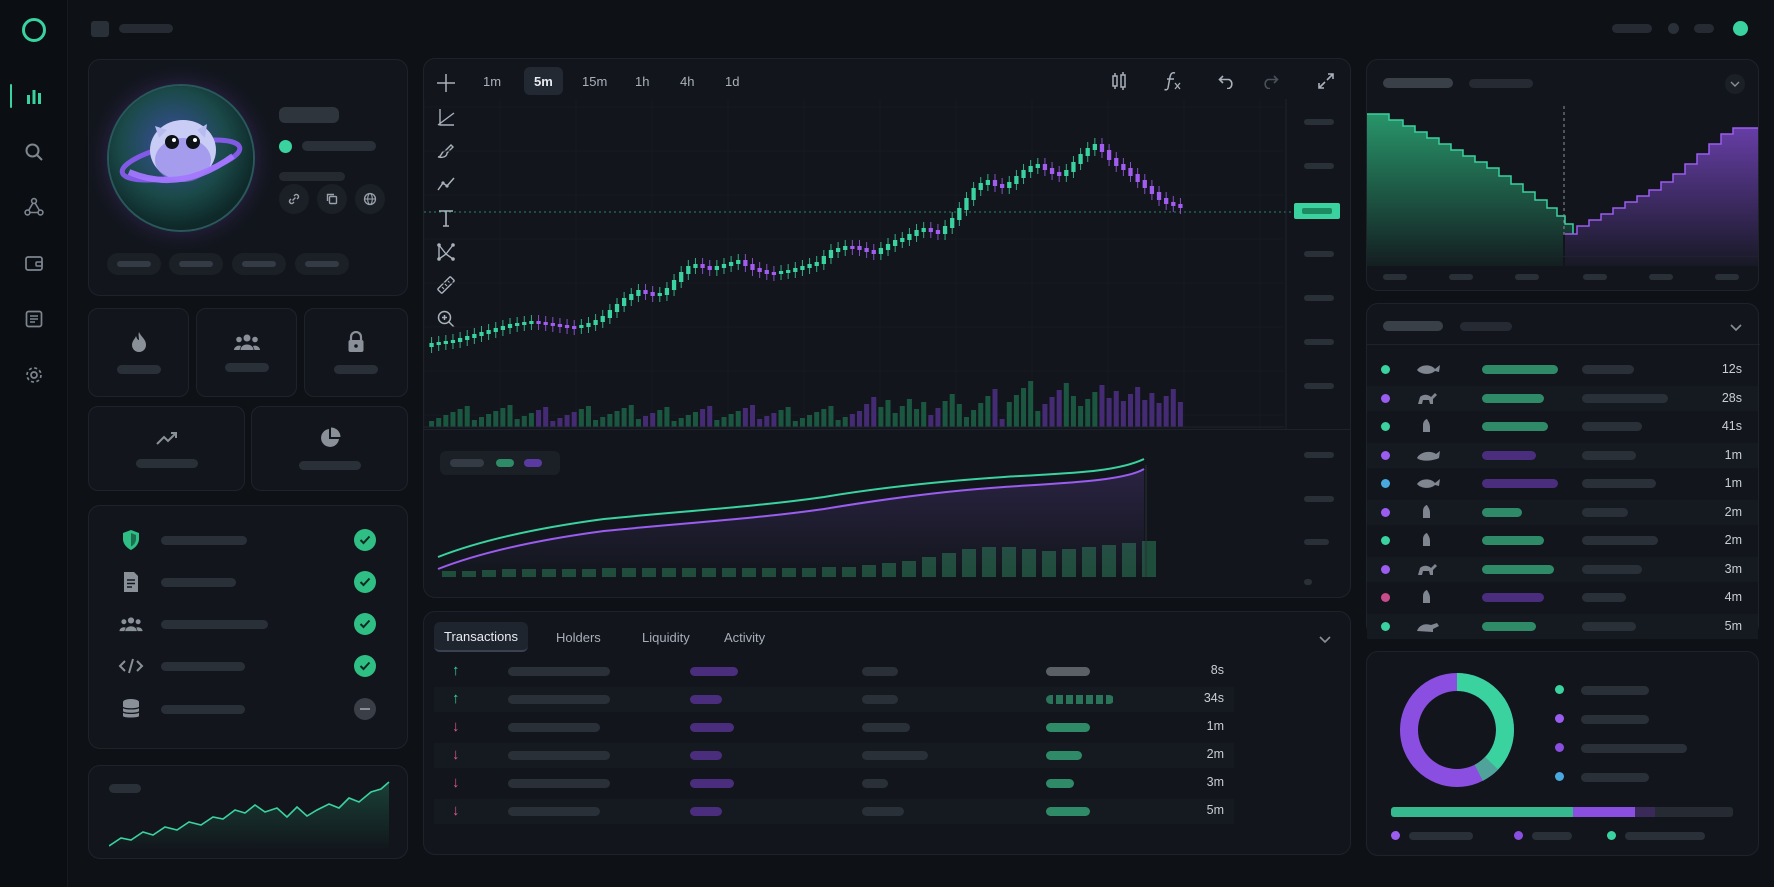 This screenshot has height=887, width=1774. Describe the element at coordinates (34, 375) in the screenshot. I see `nav-gear-icon` at that location.